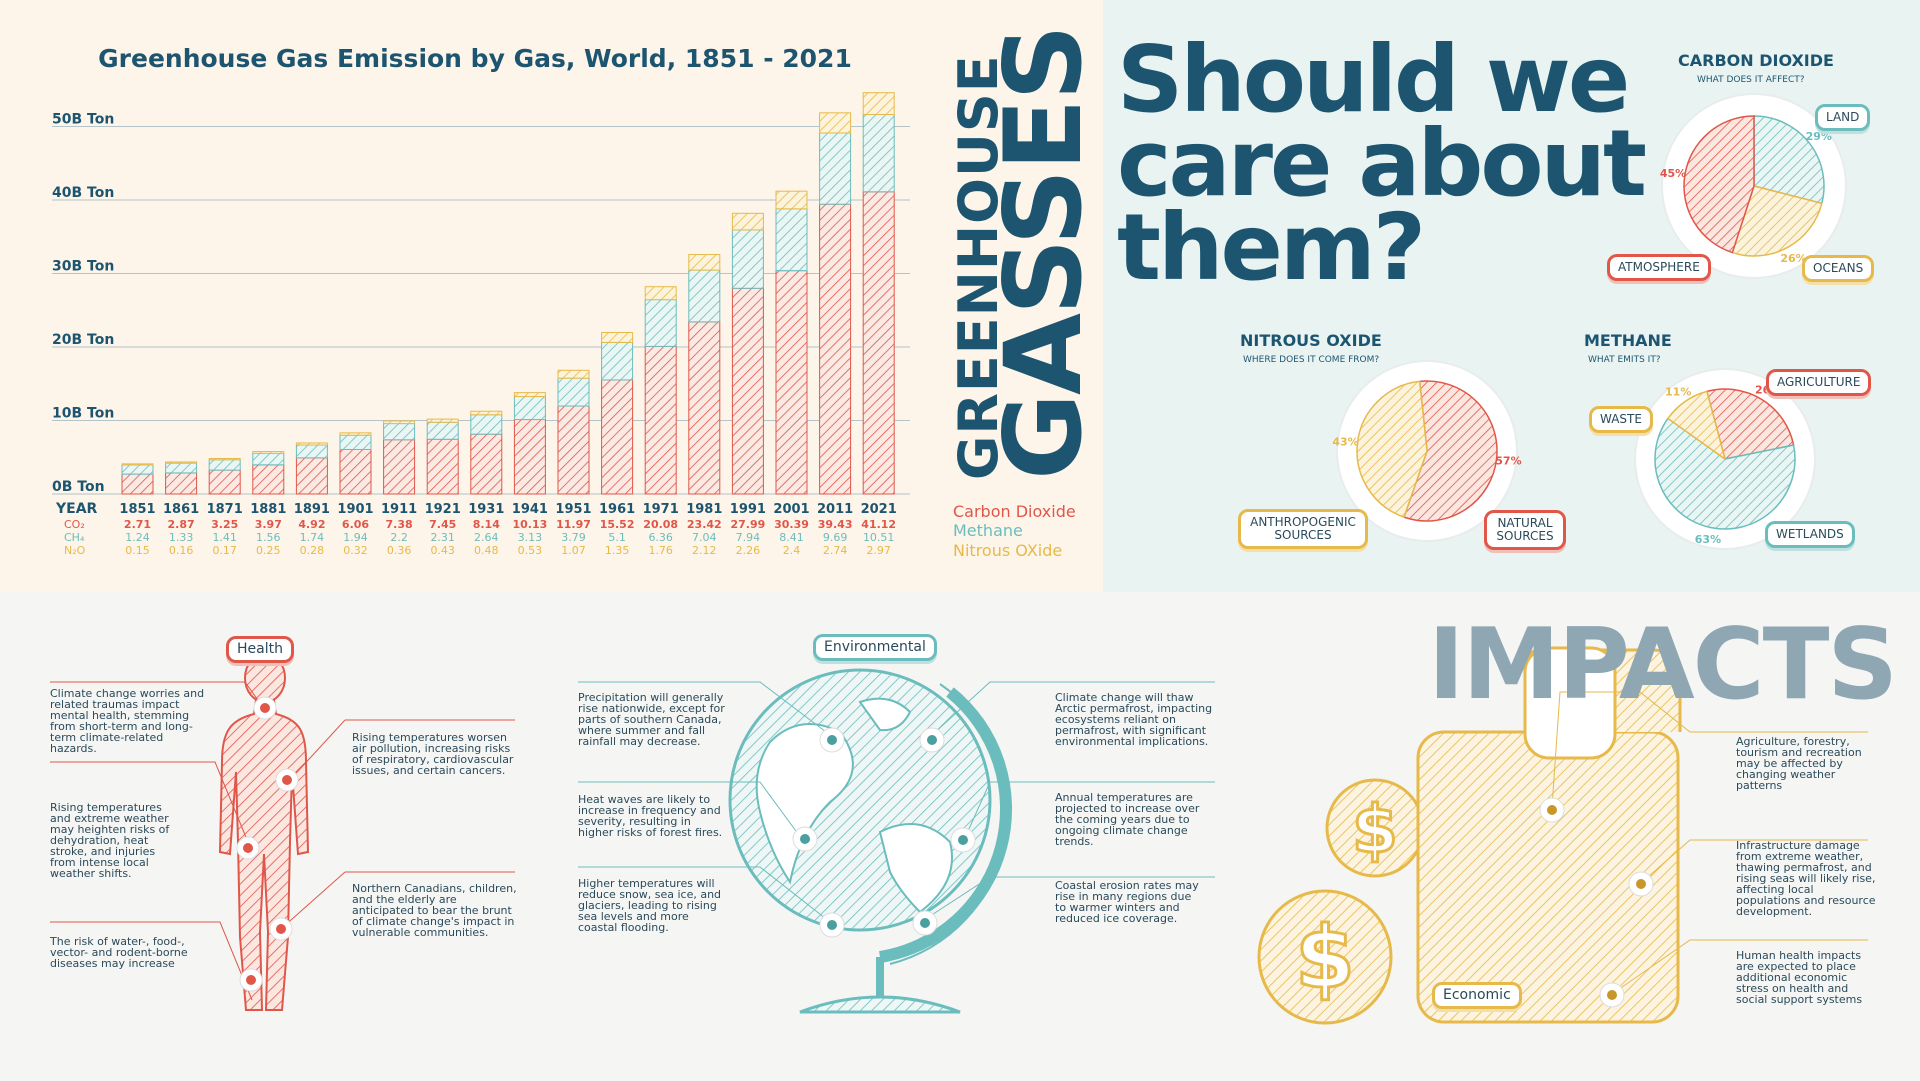 This screenshot has height=1081, width=1920. Describe the element at coordinates (1311, 340) in the screenshot. I see `n2o-title: NITROUS OXIDE` at that location.